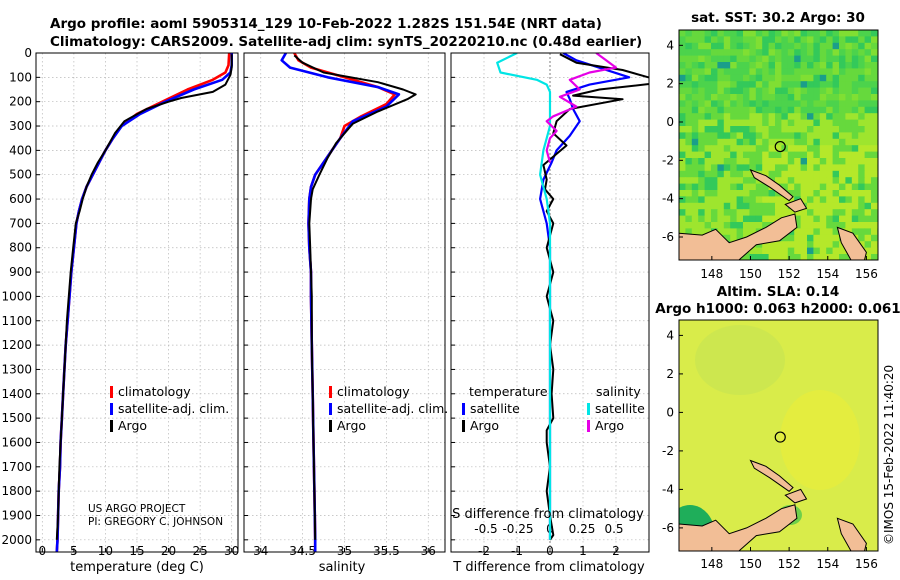 This screenshot has width=900, height=580. What do you see at coordinates (780, 146) in the screenshot?
I see `profile-location-marker` at bounding box center [780, 146].